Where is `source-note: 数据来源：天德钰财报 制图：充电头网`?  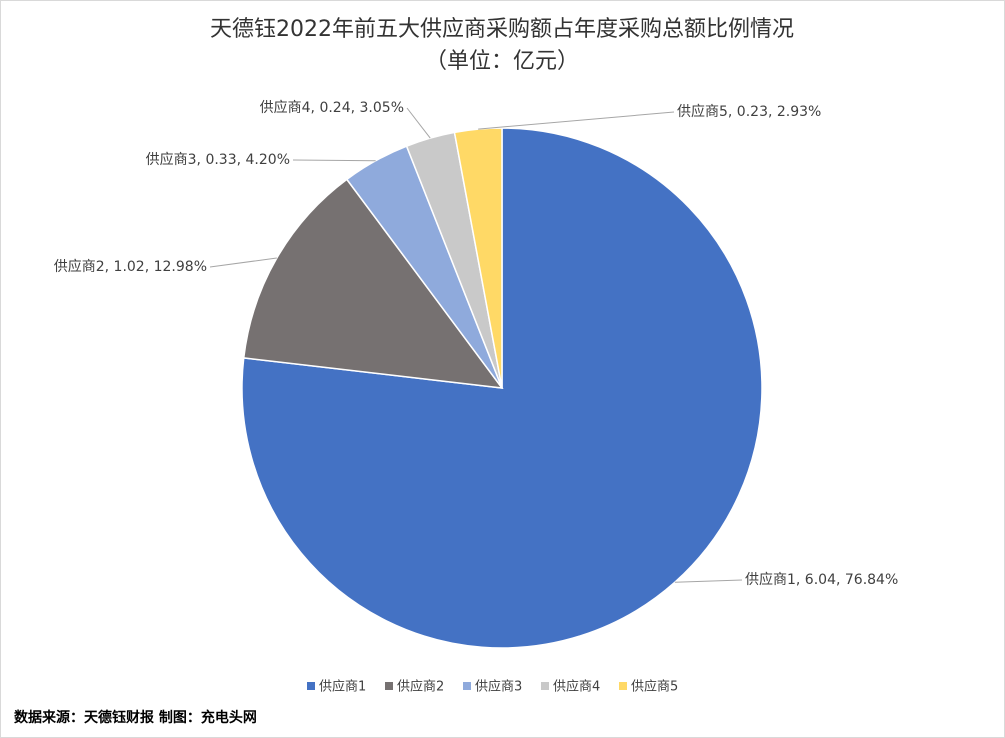
source-note: 数据来源：天德钰财报 制图：充电头网 is located at coordinates (135, 717).